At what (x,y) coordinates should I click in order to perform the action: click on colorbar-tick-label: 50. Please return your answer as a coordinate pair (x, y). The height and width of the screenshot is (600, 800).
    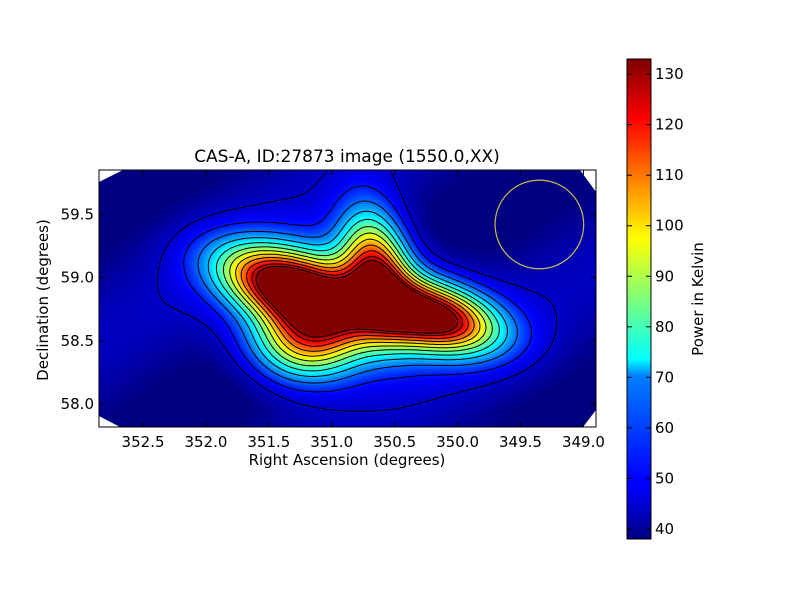
    Looking at the image, I should click on (664, 478).